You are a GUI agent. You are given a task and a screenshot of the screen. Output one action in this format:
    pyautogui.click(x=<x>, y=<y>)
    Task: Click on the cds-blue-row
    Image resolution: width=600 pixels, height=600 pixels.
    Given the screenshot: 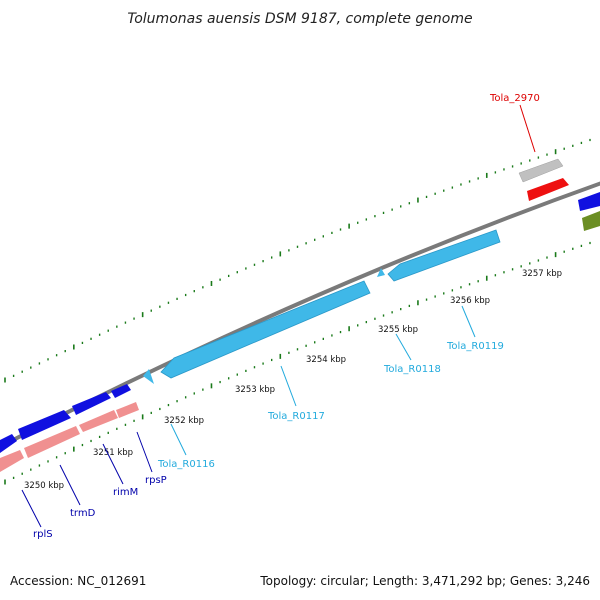 What is the action you would take?
    pyautogui.click(x=65, y=418)
    